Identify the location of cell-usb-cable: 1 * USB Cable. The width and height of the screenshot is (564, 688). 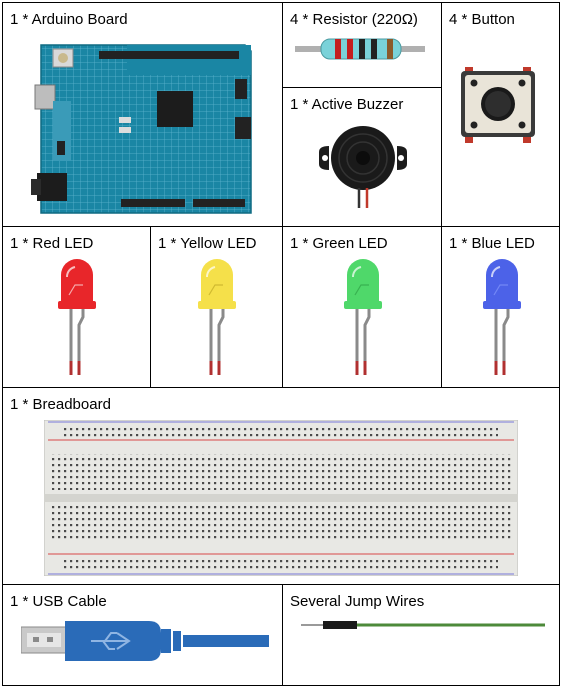
(142, 635).